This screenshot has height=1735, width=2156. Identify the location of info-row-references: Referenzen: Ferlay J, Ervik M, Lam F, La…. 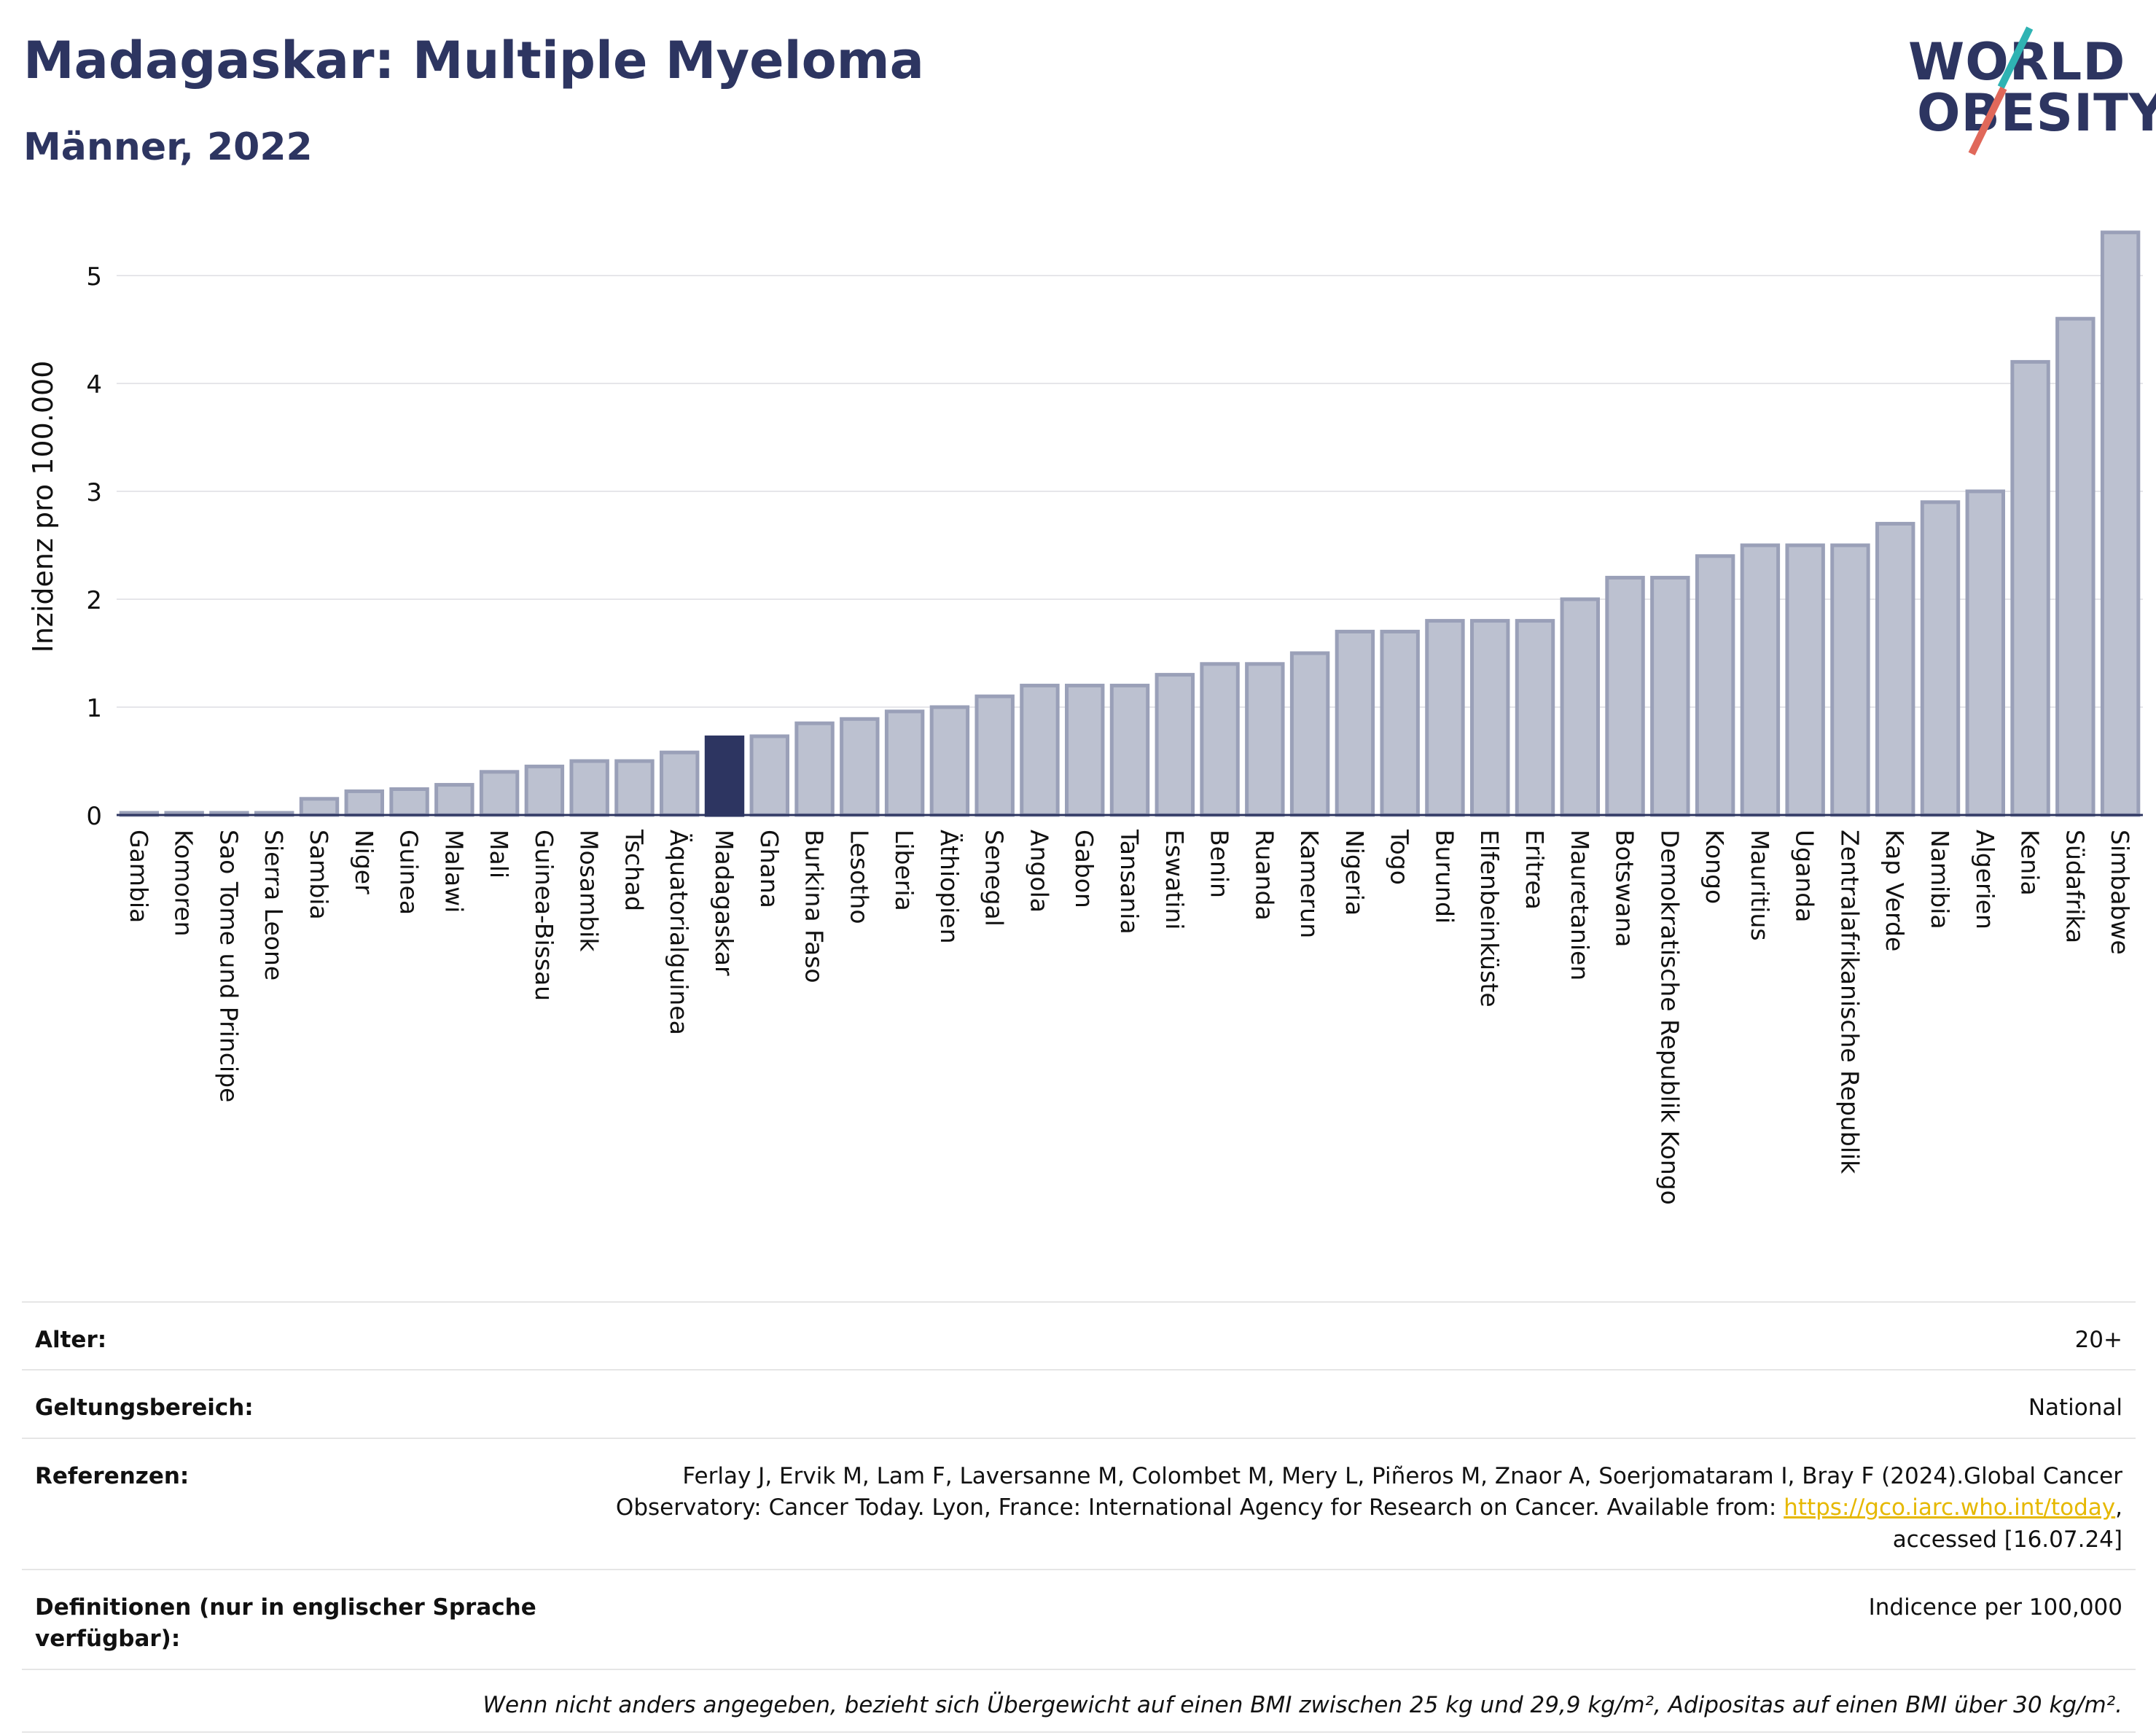
(1079, 1503).